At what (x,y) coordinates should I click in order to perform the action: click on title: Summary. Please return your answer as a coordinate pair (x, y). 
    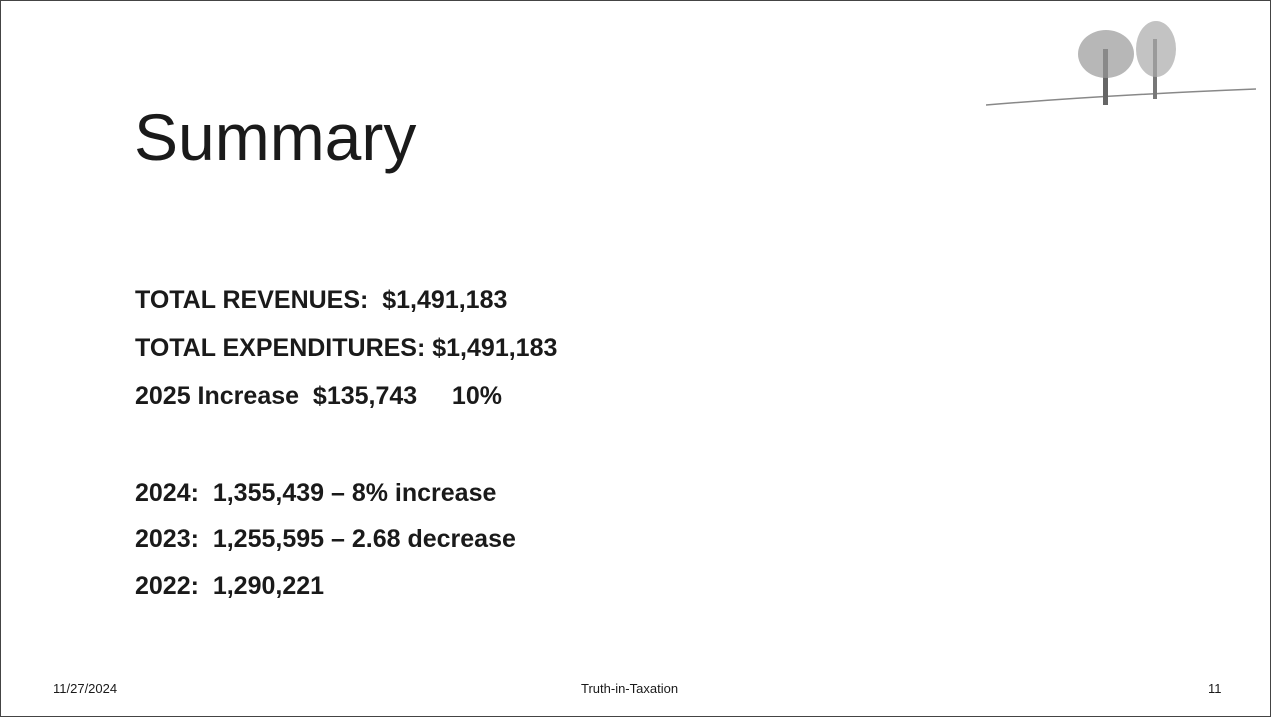
    Looking at the image, I should click on (275, 137).